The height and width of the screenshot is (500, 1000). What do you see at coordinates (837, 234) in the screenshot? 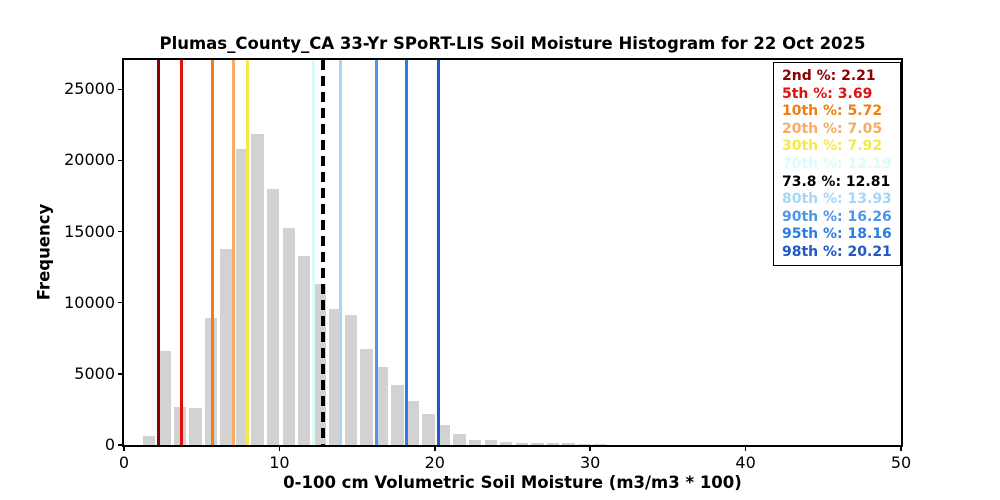
I see `legend-entry: 95th %: 18.16` at bounding box center [837, 234].